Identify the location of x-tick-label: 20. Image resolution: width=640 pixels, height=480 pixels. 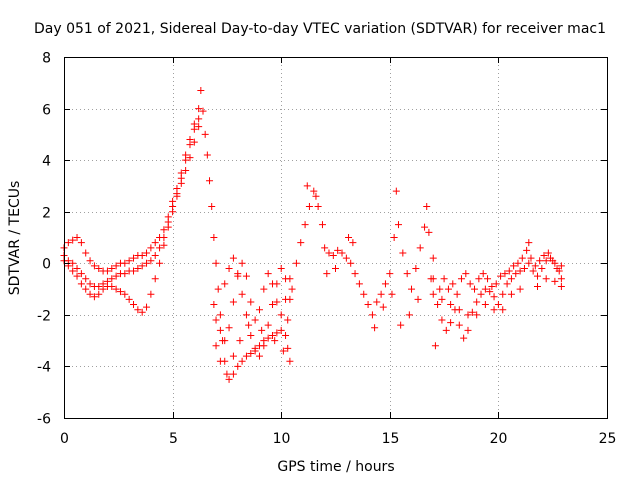
(499, 439).